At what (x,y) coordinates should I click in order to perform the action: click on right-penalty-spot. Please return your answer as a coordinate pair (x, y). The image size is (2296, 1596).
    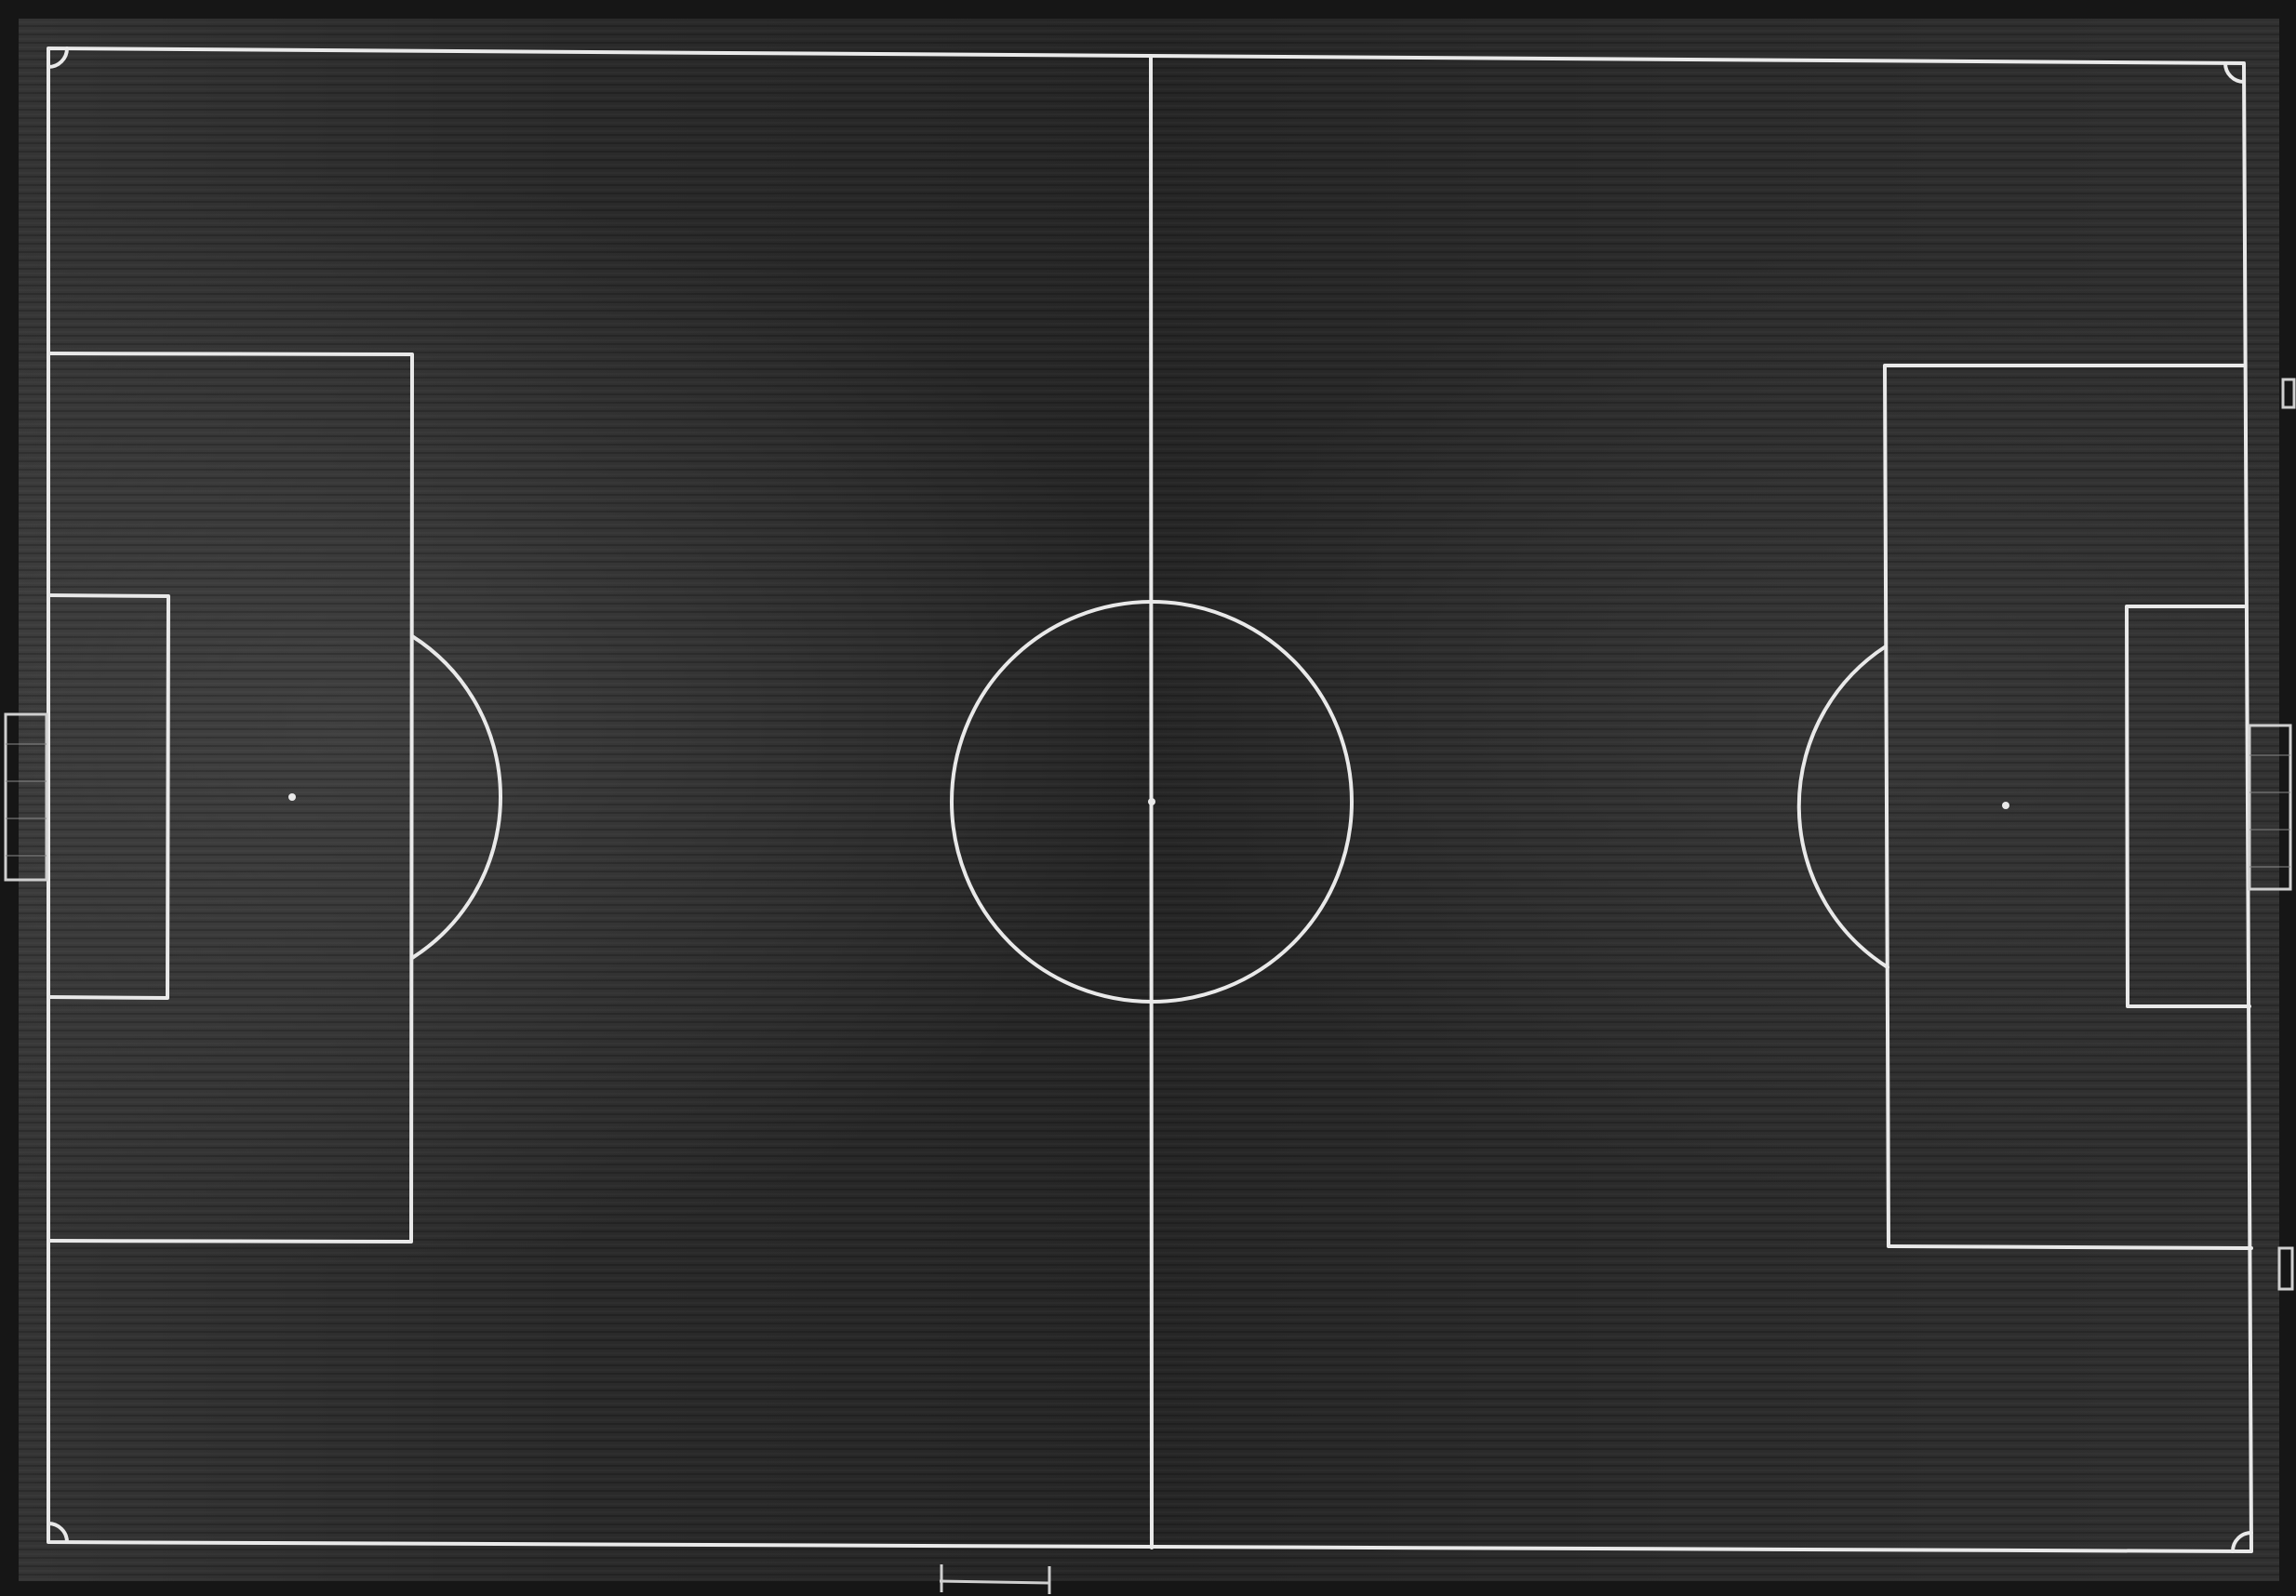
    Looking at the image, I should click on (2005, 806).